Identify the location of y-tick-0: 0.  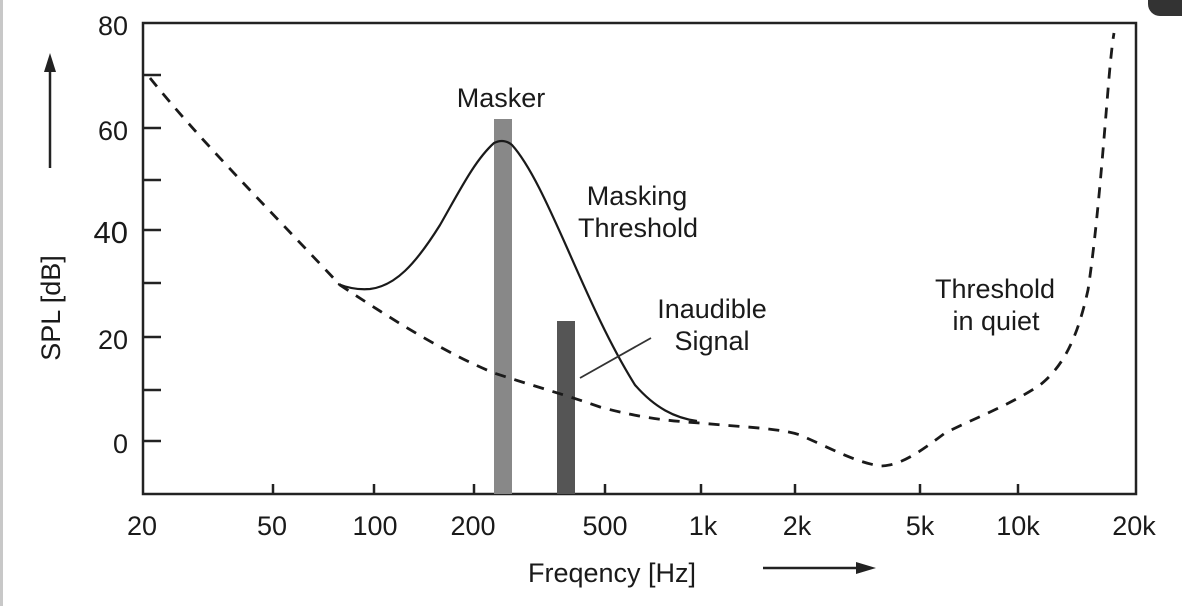
(120, 444).